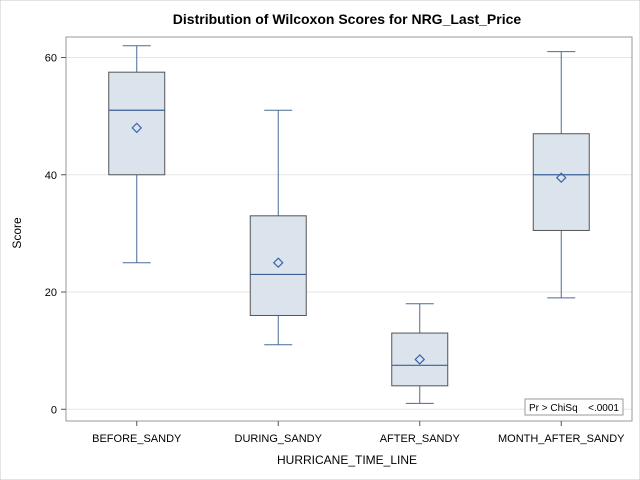 The width and height of the screenshot is (640, 480). I want to click on stat-inset-box, so click(574, 407).